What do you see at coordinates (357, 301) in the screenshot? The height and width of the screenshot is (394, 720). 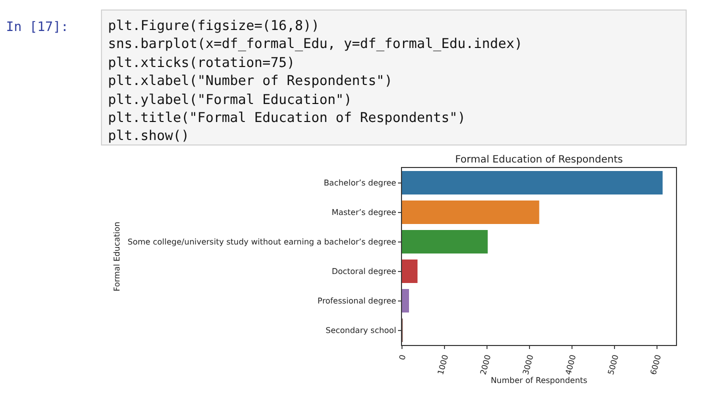 I see `y-tick-label: Professional degree` at bounding box center [357, 301].